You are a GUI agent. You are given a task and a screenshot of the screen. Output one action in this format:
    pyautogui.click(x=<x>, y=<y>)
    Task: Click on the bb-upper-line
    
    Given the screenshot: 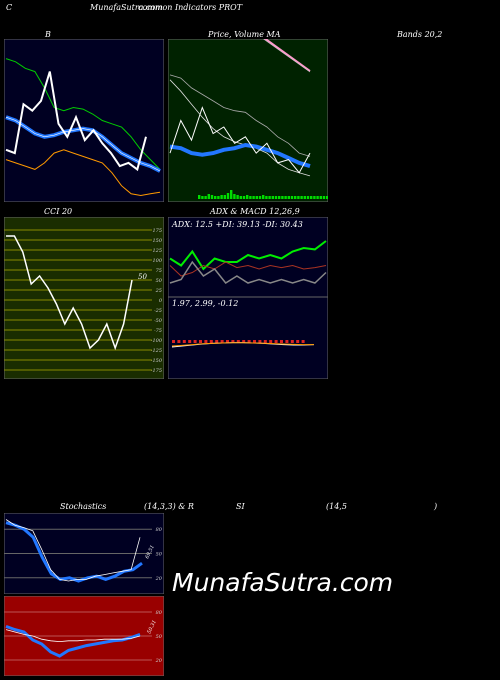 What is the action you would take?
    pyautogui.click(x=83, y=114)
    